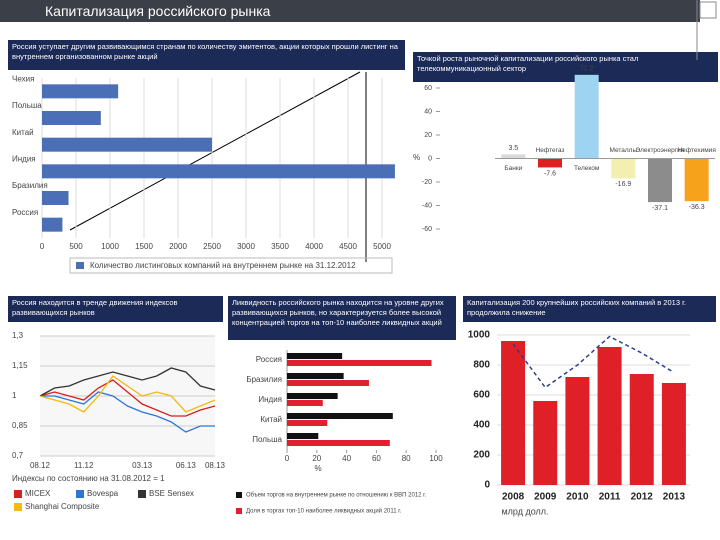 The height and width of the screenshot is (540, 720). Describe the element at coordinates (30, 185) in the screenshot. I see `category-label: Бразилия` at that location.